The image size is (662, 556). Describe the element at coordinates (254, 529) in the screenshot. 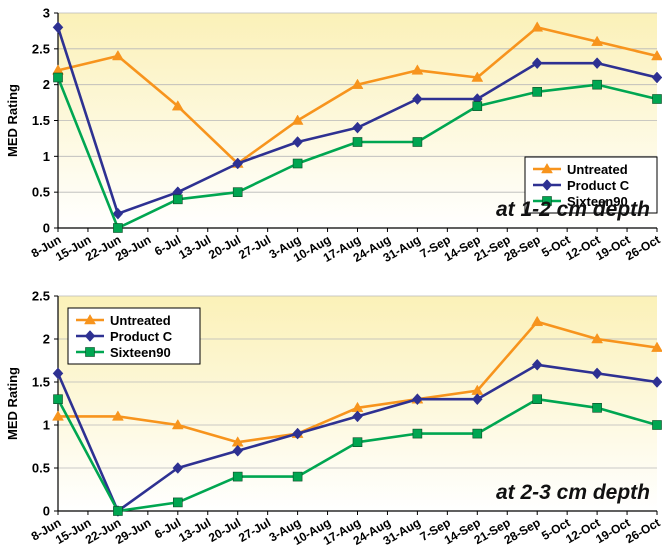

I see `x-tick-label: 27-Jul` at that location.